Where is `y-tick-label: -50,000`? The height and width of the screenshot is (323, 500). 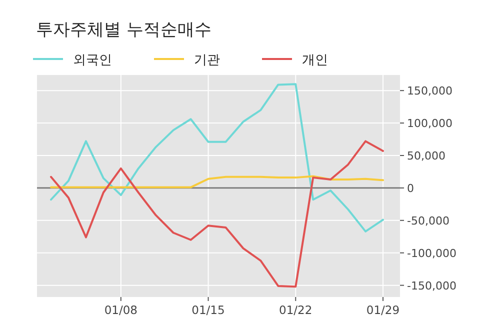 y-tick-label: -50,000 is located at coordinates (428, 221).